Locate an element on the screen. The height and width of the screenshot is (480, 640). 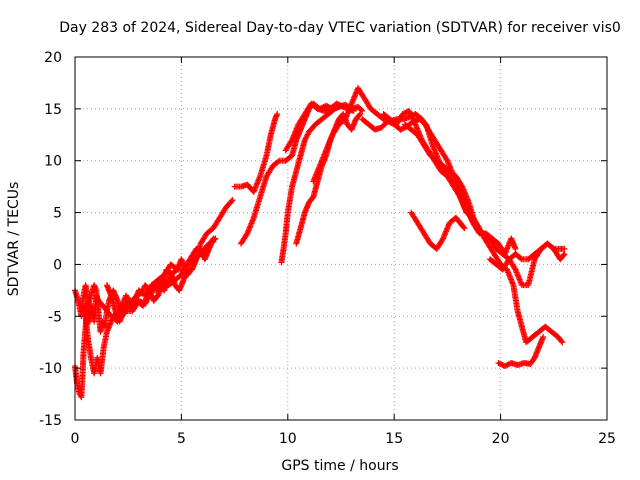
y-tick-label: -15 is located at coordinates (50, 421).